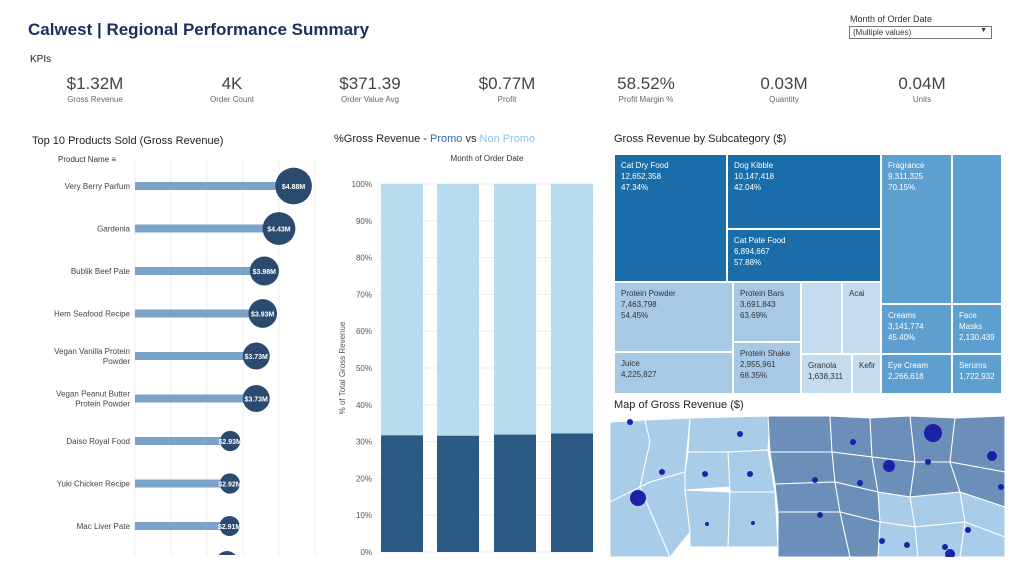 Image resolution: width=1011 pixels, height=571 pixels. I want to click on treemap-cell-face-masks: Face Masks 2,130,439, so click(977, 329).